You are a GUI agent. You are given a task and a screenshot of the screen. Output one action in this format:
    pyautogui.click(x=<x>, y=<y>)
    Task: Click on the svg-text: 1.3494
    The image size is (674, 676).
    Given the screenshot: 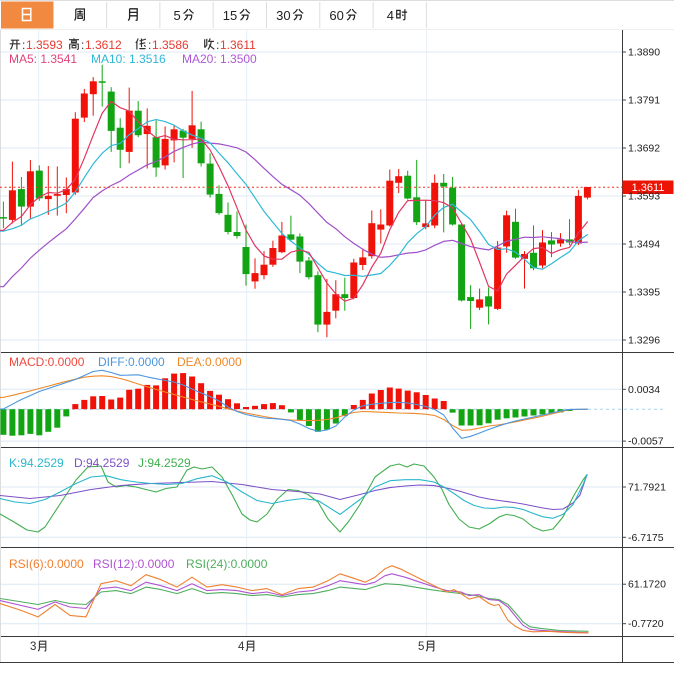 What is the action you would take?
    pyautogui.click(x=644, y=245)
    